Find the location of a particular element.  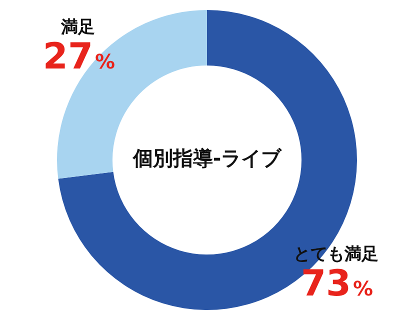

data-label: 73% is located at coordinates (337, 284).